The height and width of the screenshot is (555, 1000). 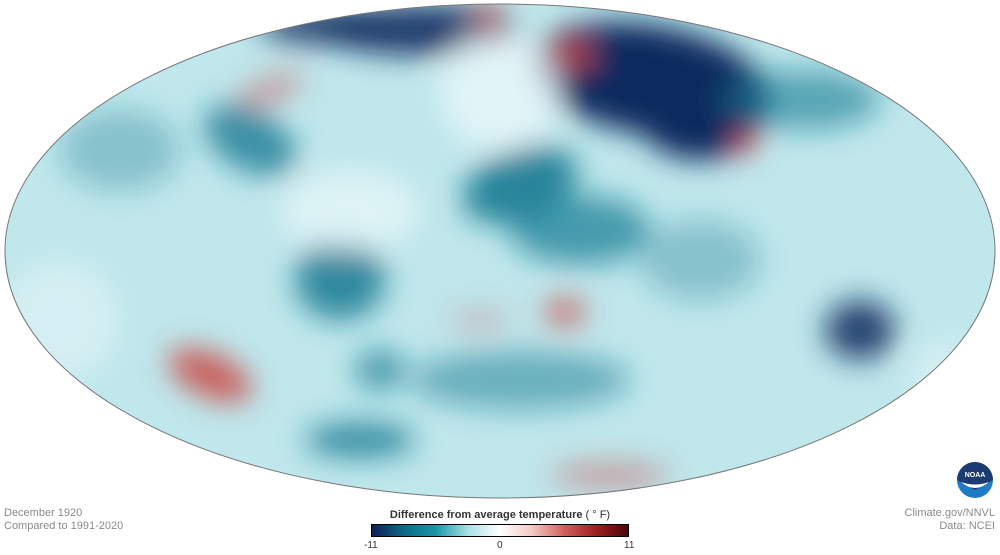 What do you see at coordinates (949, 513) in the screenshot?
I see `credit-source: Climate.gov/NNVL` at bounding box center [949, 513].